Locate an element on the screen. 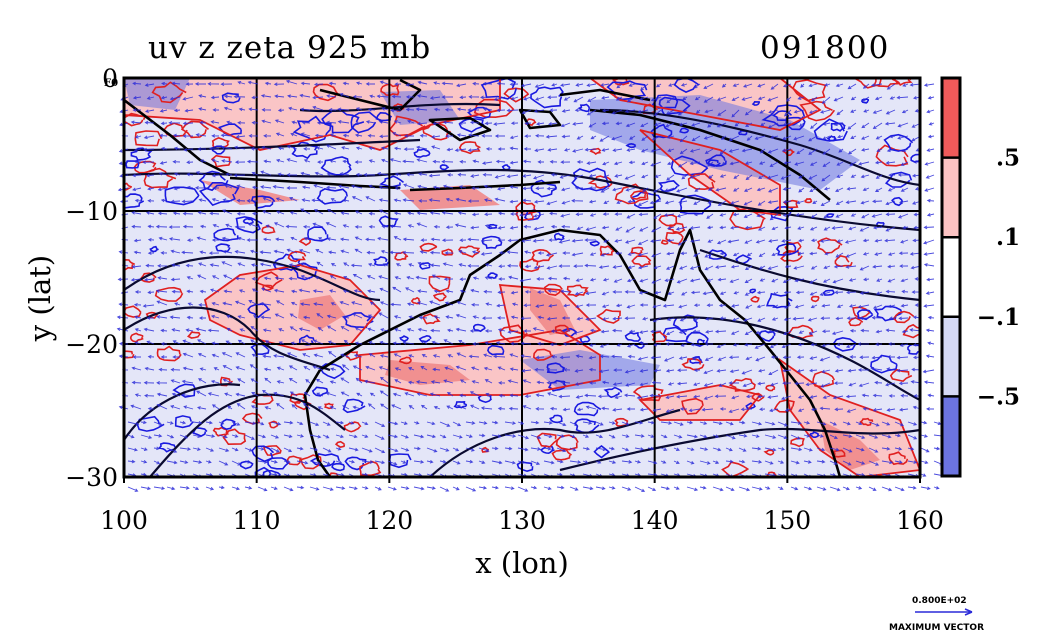  map-title: uv z zeta 925 mb is located at coordinates (289, 48).